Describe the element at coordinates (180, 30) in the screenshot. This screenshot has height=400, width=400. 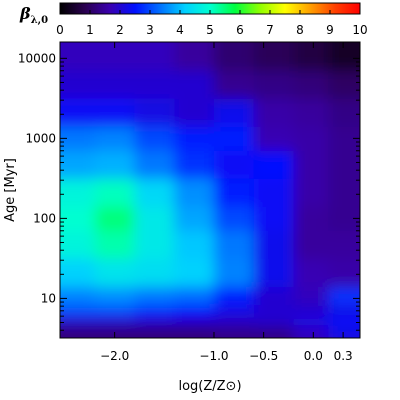
I see `colorbar-tick-label: 4` at that location.